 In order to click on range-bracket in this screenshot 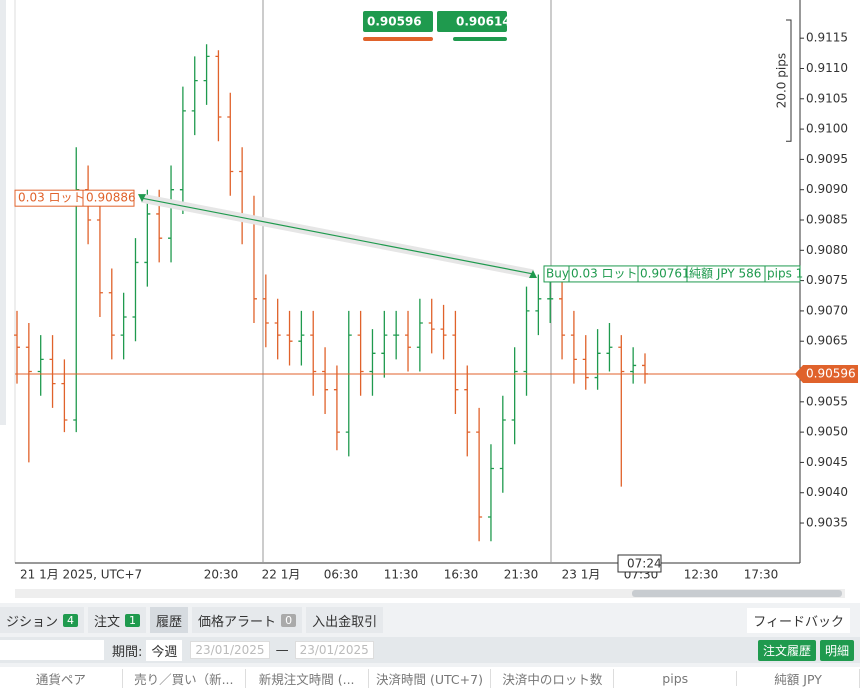, I will do `click(789, 80)`.